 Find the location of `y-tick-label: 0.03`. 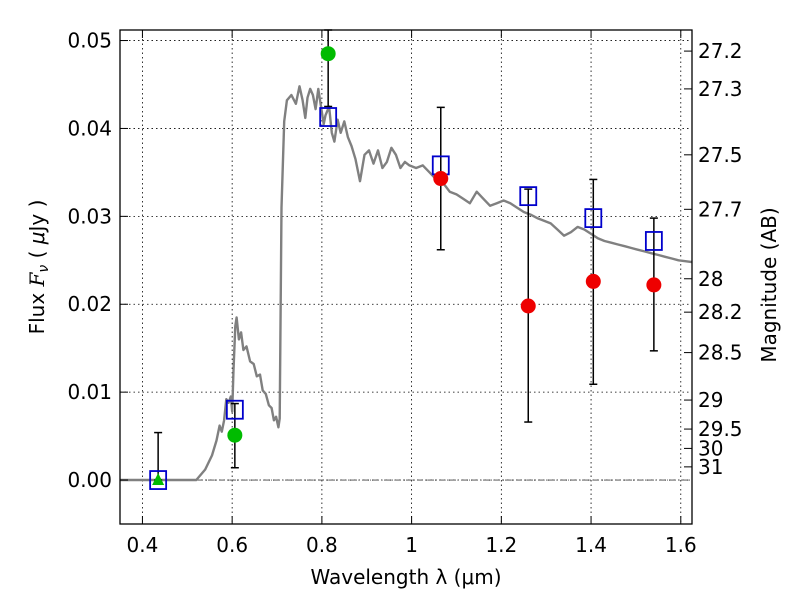

y-tick-label: 0.03 is located at coordinates (89, 216).